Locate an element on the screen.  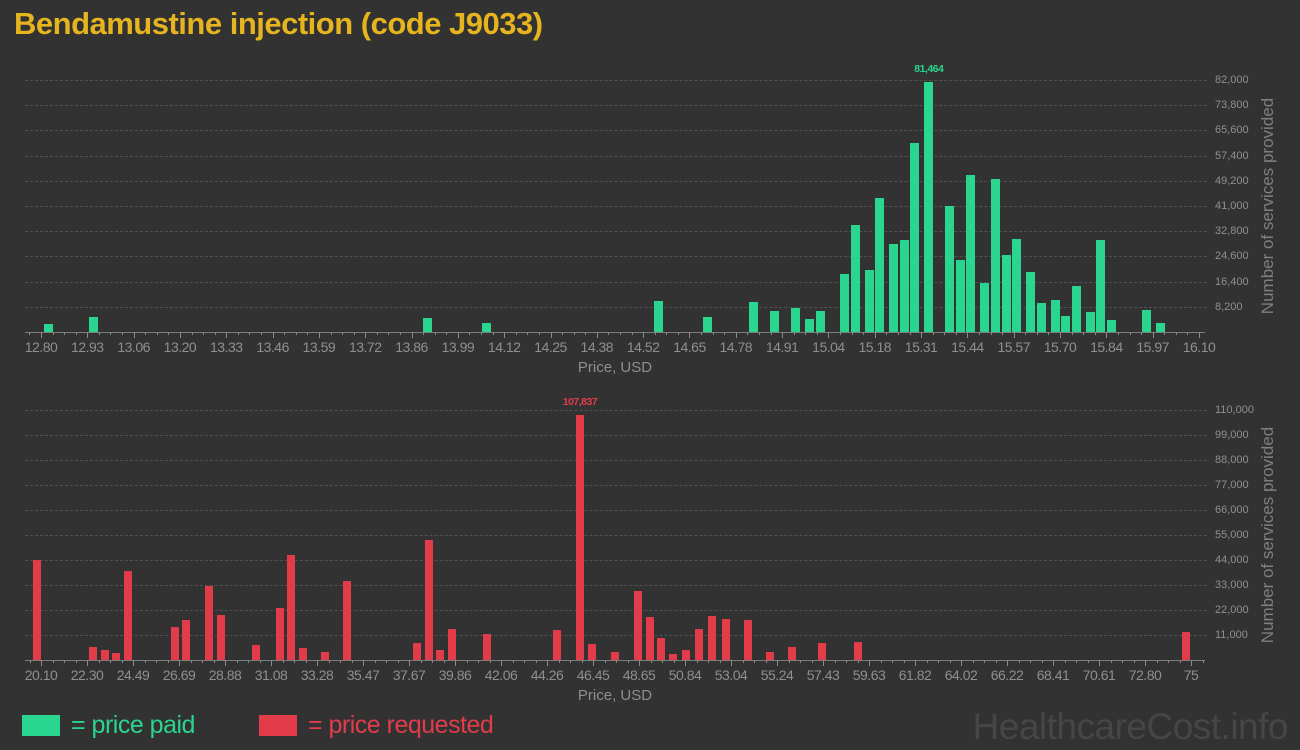
y-tick-label: 8,200 is located at coordinates (1229, 306).